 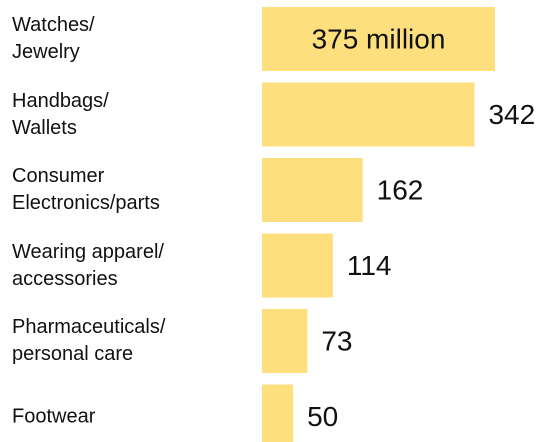 I want to click on category-label: Consumer Electronics/parts, so click(x=86, y=189).